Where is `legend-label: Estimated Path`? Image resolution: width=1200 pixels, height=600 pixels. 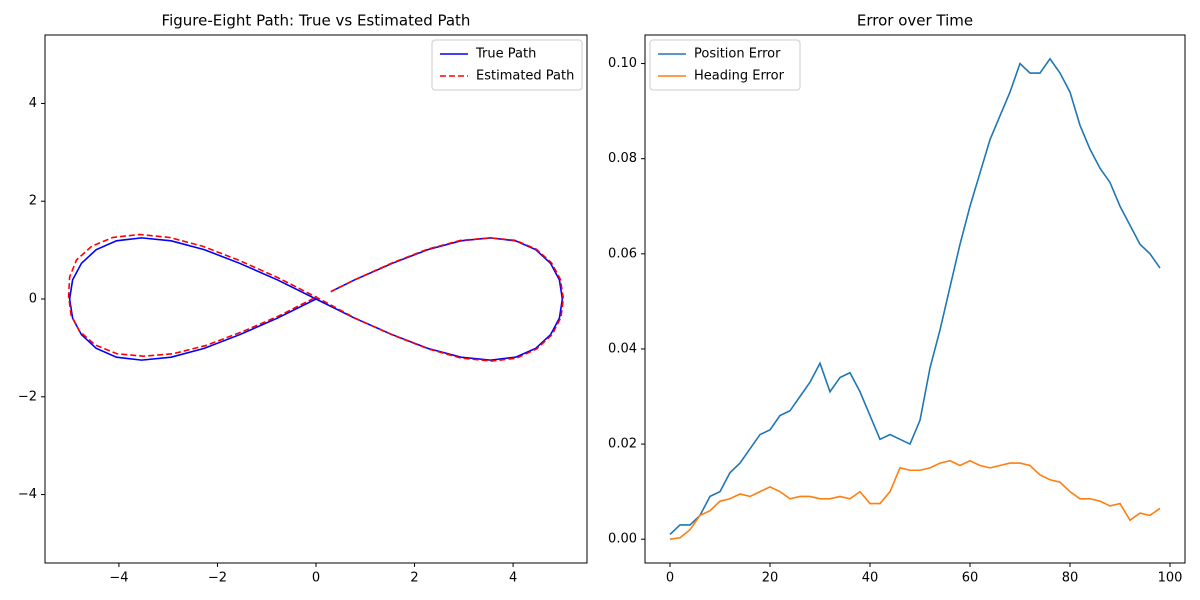
legend-label: Estimated Path is located at coordinates (525, 76).